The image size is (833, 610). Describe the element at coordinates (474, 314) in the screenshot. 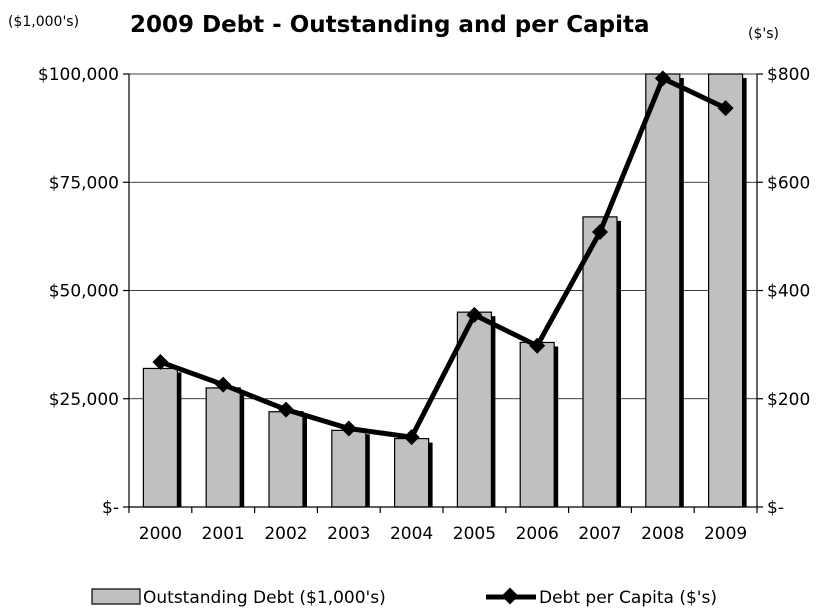

I see `point-2005` at that location.